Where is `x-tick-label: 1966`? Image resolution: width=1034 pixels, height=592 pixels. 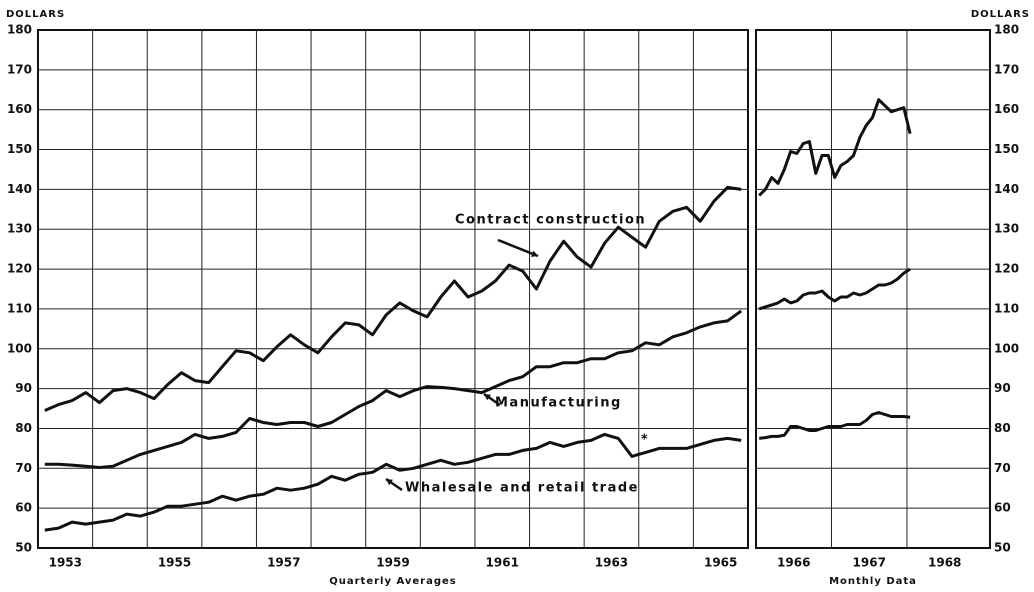
x-tick-label: 1966 is located at coordinates (793, 563).